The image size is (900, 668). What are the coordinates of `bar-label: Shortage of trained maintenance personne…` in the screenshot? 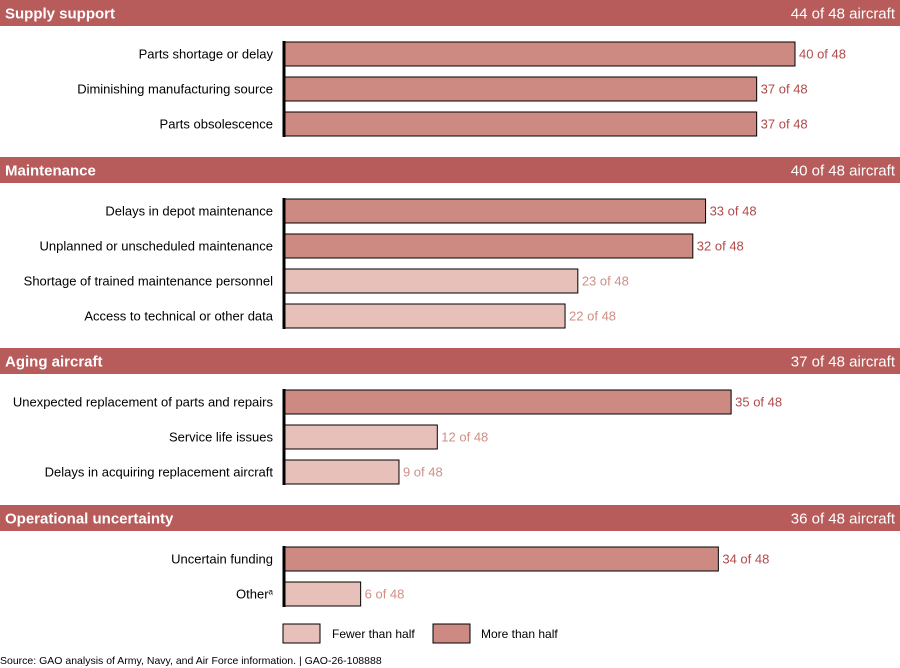 It's located at (148, 281).